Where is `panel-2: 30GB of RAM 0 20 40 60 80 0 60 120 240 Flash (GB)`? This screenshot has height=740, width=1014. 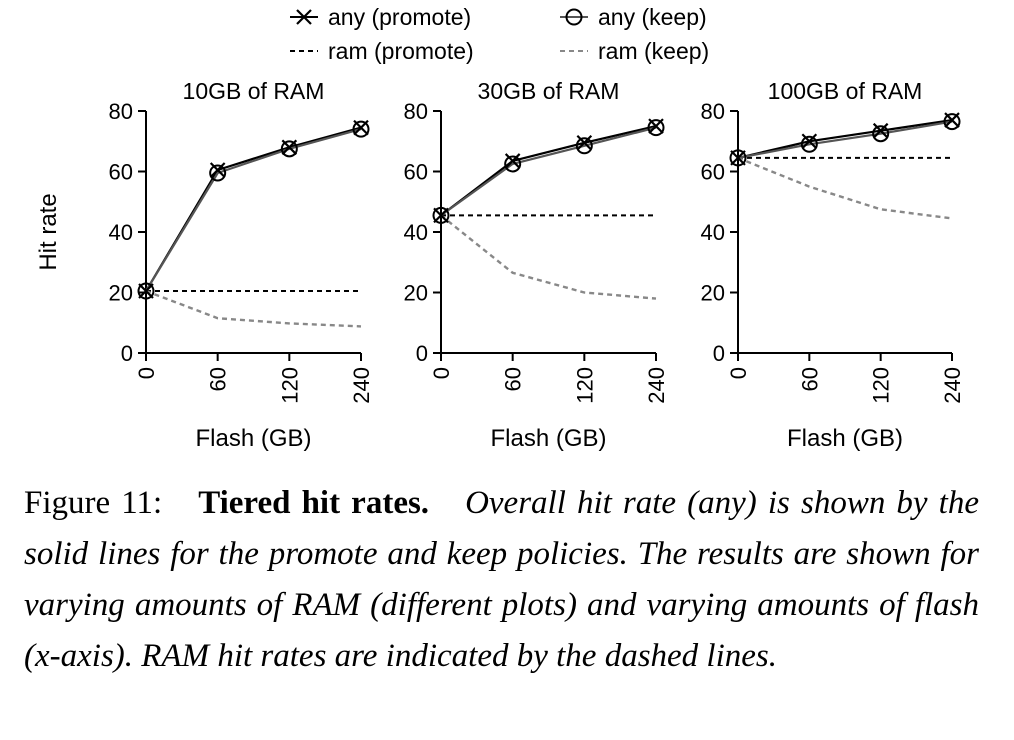
panel-2: 30GB of RAM 0 20 40 60 80 0 60 120 240 Flash (GB) is located at coordinates (536, 265).